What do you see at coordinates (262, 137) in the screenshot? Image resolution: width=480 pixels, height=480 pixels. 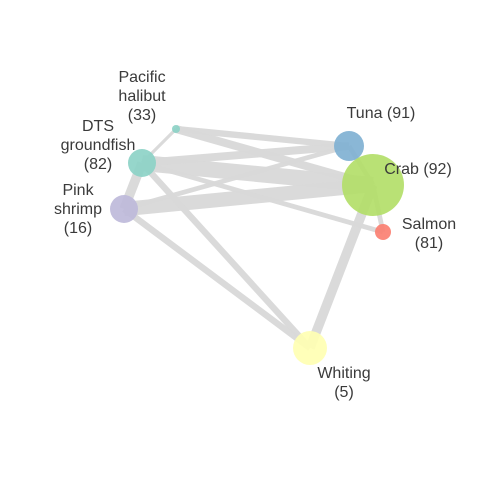 I see `edge-pacific-halibut-tuna` at bounding box center [262, 137].